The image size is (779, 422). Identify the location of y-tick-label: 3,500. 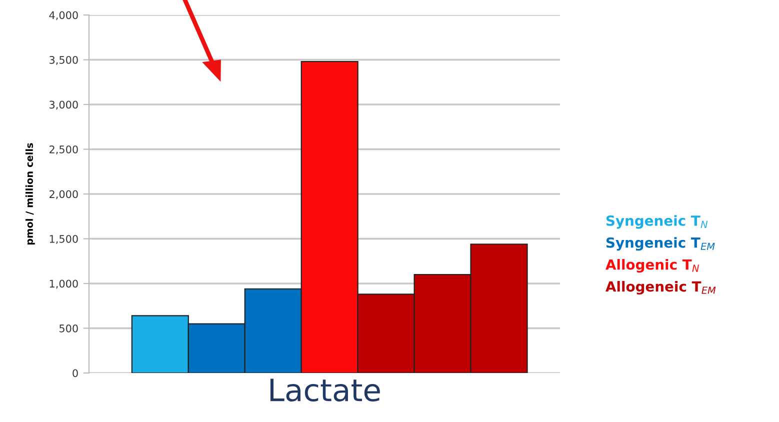
(64, 60).